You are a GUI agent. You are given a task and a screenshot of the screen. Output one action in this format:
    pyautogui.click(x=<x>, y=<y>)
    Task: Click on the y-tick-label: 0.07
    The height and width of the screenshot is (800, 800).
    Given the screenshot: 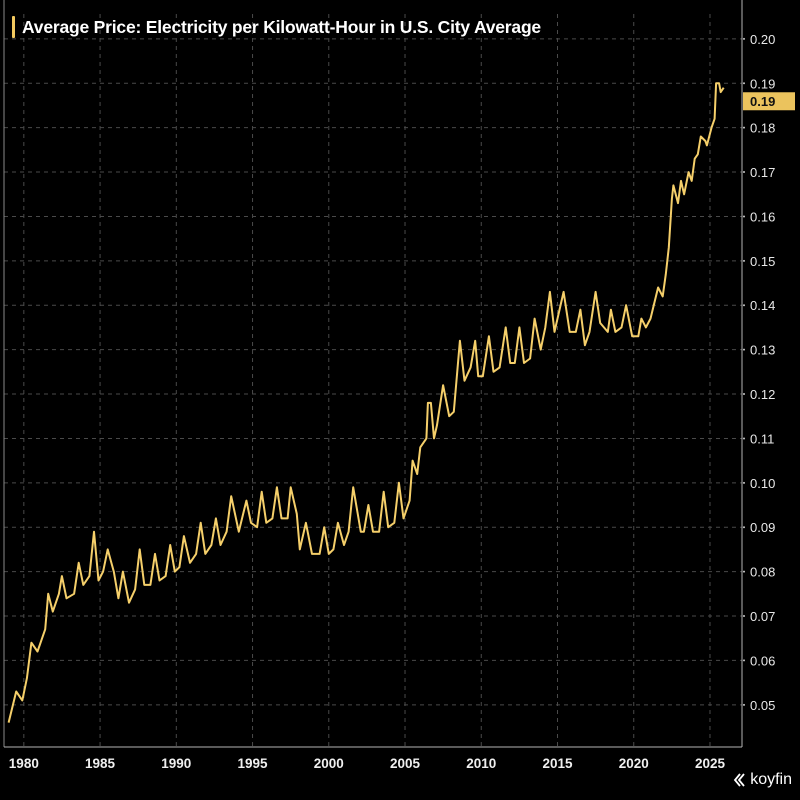 What is the action you would take?
    pyautogui.click(x=762, y=616)
    